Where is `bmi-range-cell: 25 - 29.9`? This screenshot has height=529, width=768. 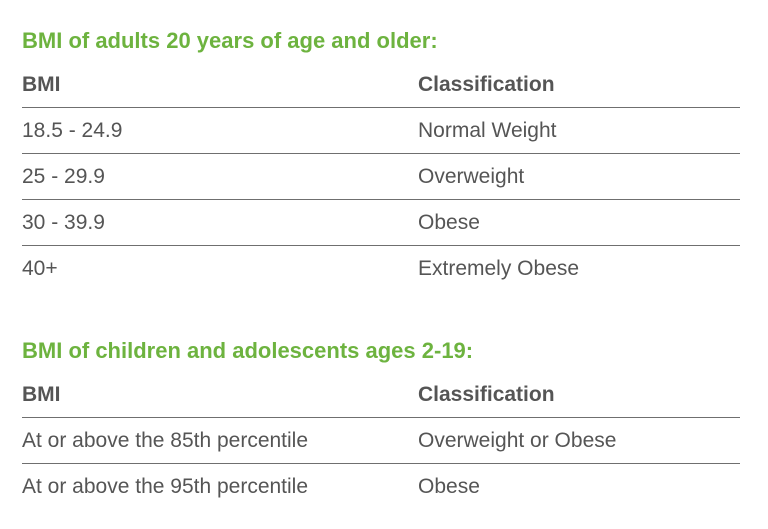 bmi-range-cell: 25 - 29.9 is located at coordinates (63, 176).